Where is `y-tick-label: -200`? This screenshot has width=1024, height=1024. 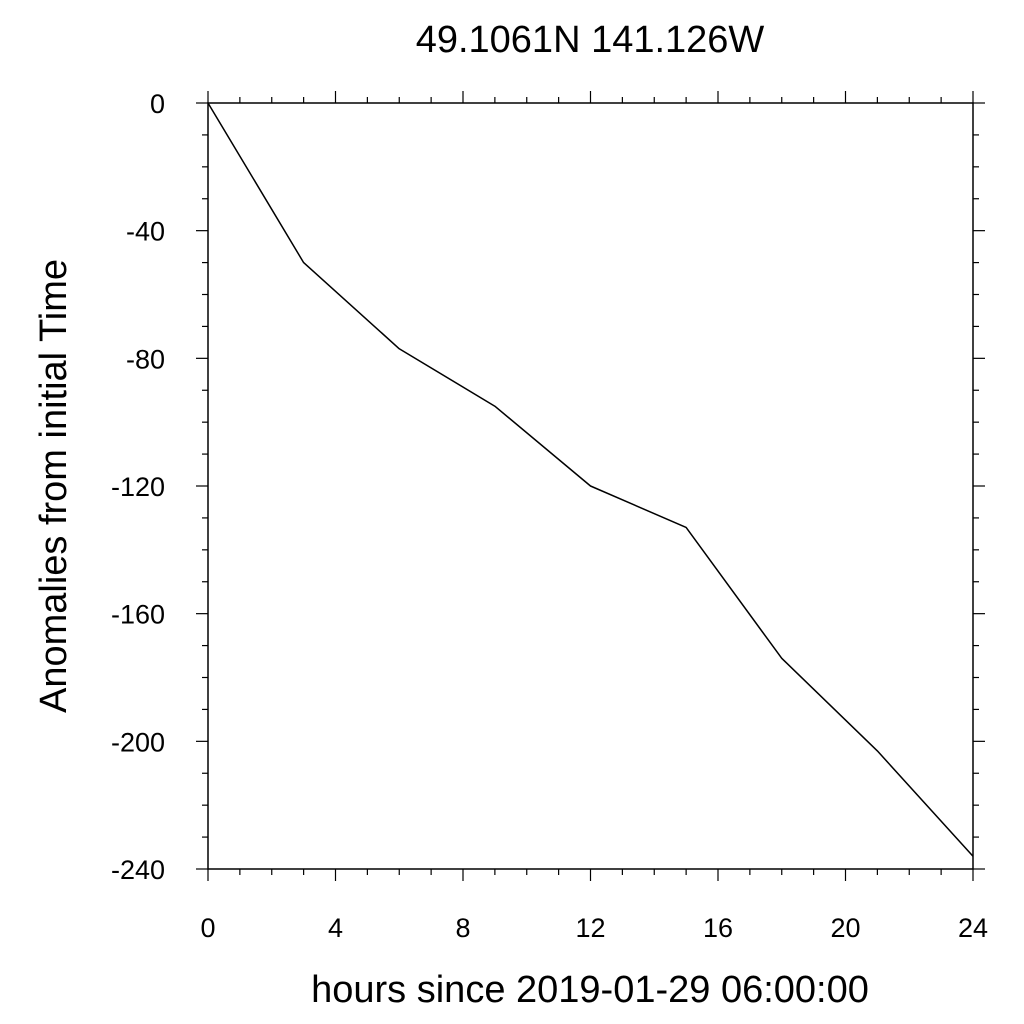 y-tick-label: -200 is located at coordinates (138, 742).